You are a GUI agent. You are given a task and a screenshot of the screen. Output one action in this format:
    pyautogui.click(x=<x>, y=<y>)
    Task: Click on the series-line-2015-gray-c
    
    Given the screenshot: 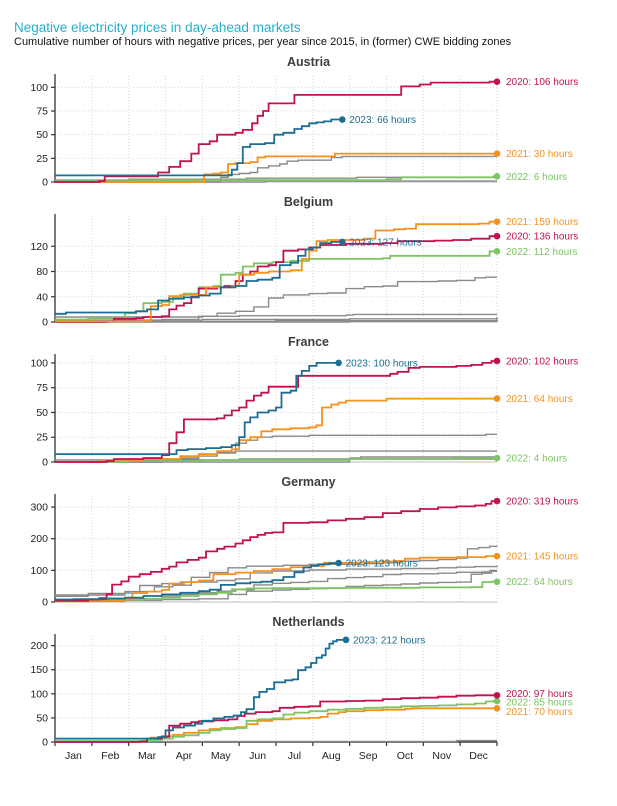 What is the action you would take?
    pyautogui.click(x=276, y=459)
    